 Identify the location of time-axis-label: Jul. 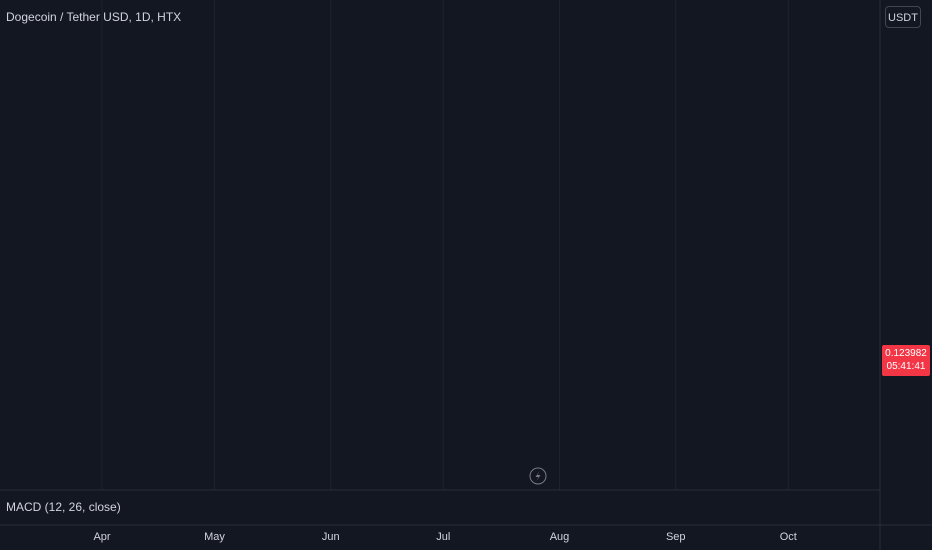
(443, 537).